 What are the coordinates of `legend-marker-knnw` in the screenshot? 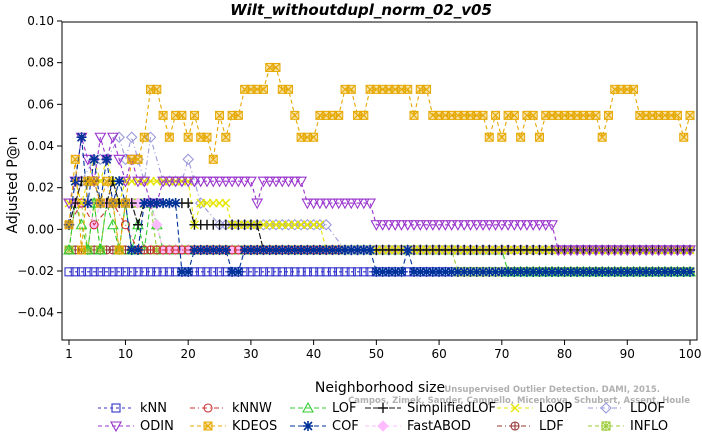 It's located at (208, 408).